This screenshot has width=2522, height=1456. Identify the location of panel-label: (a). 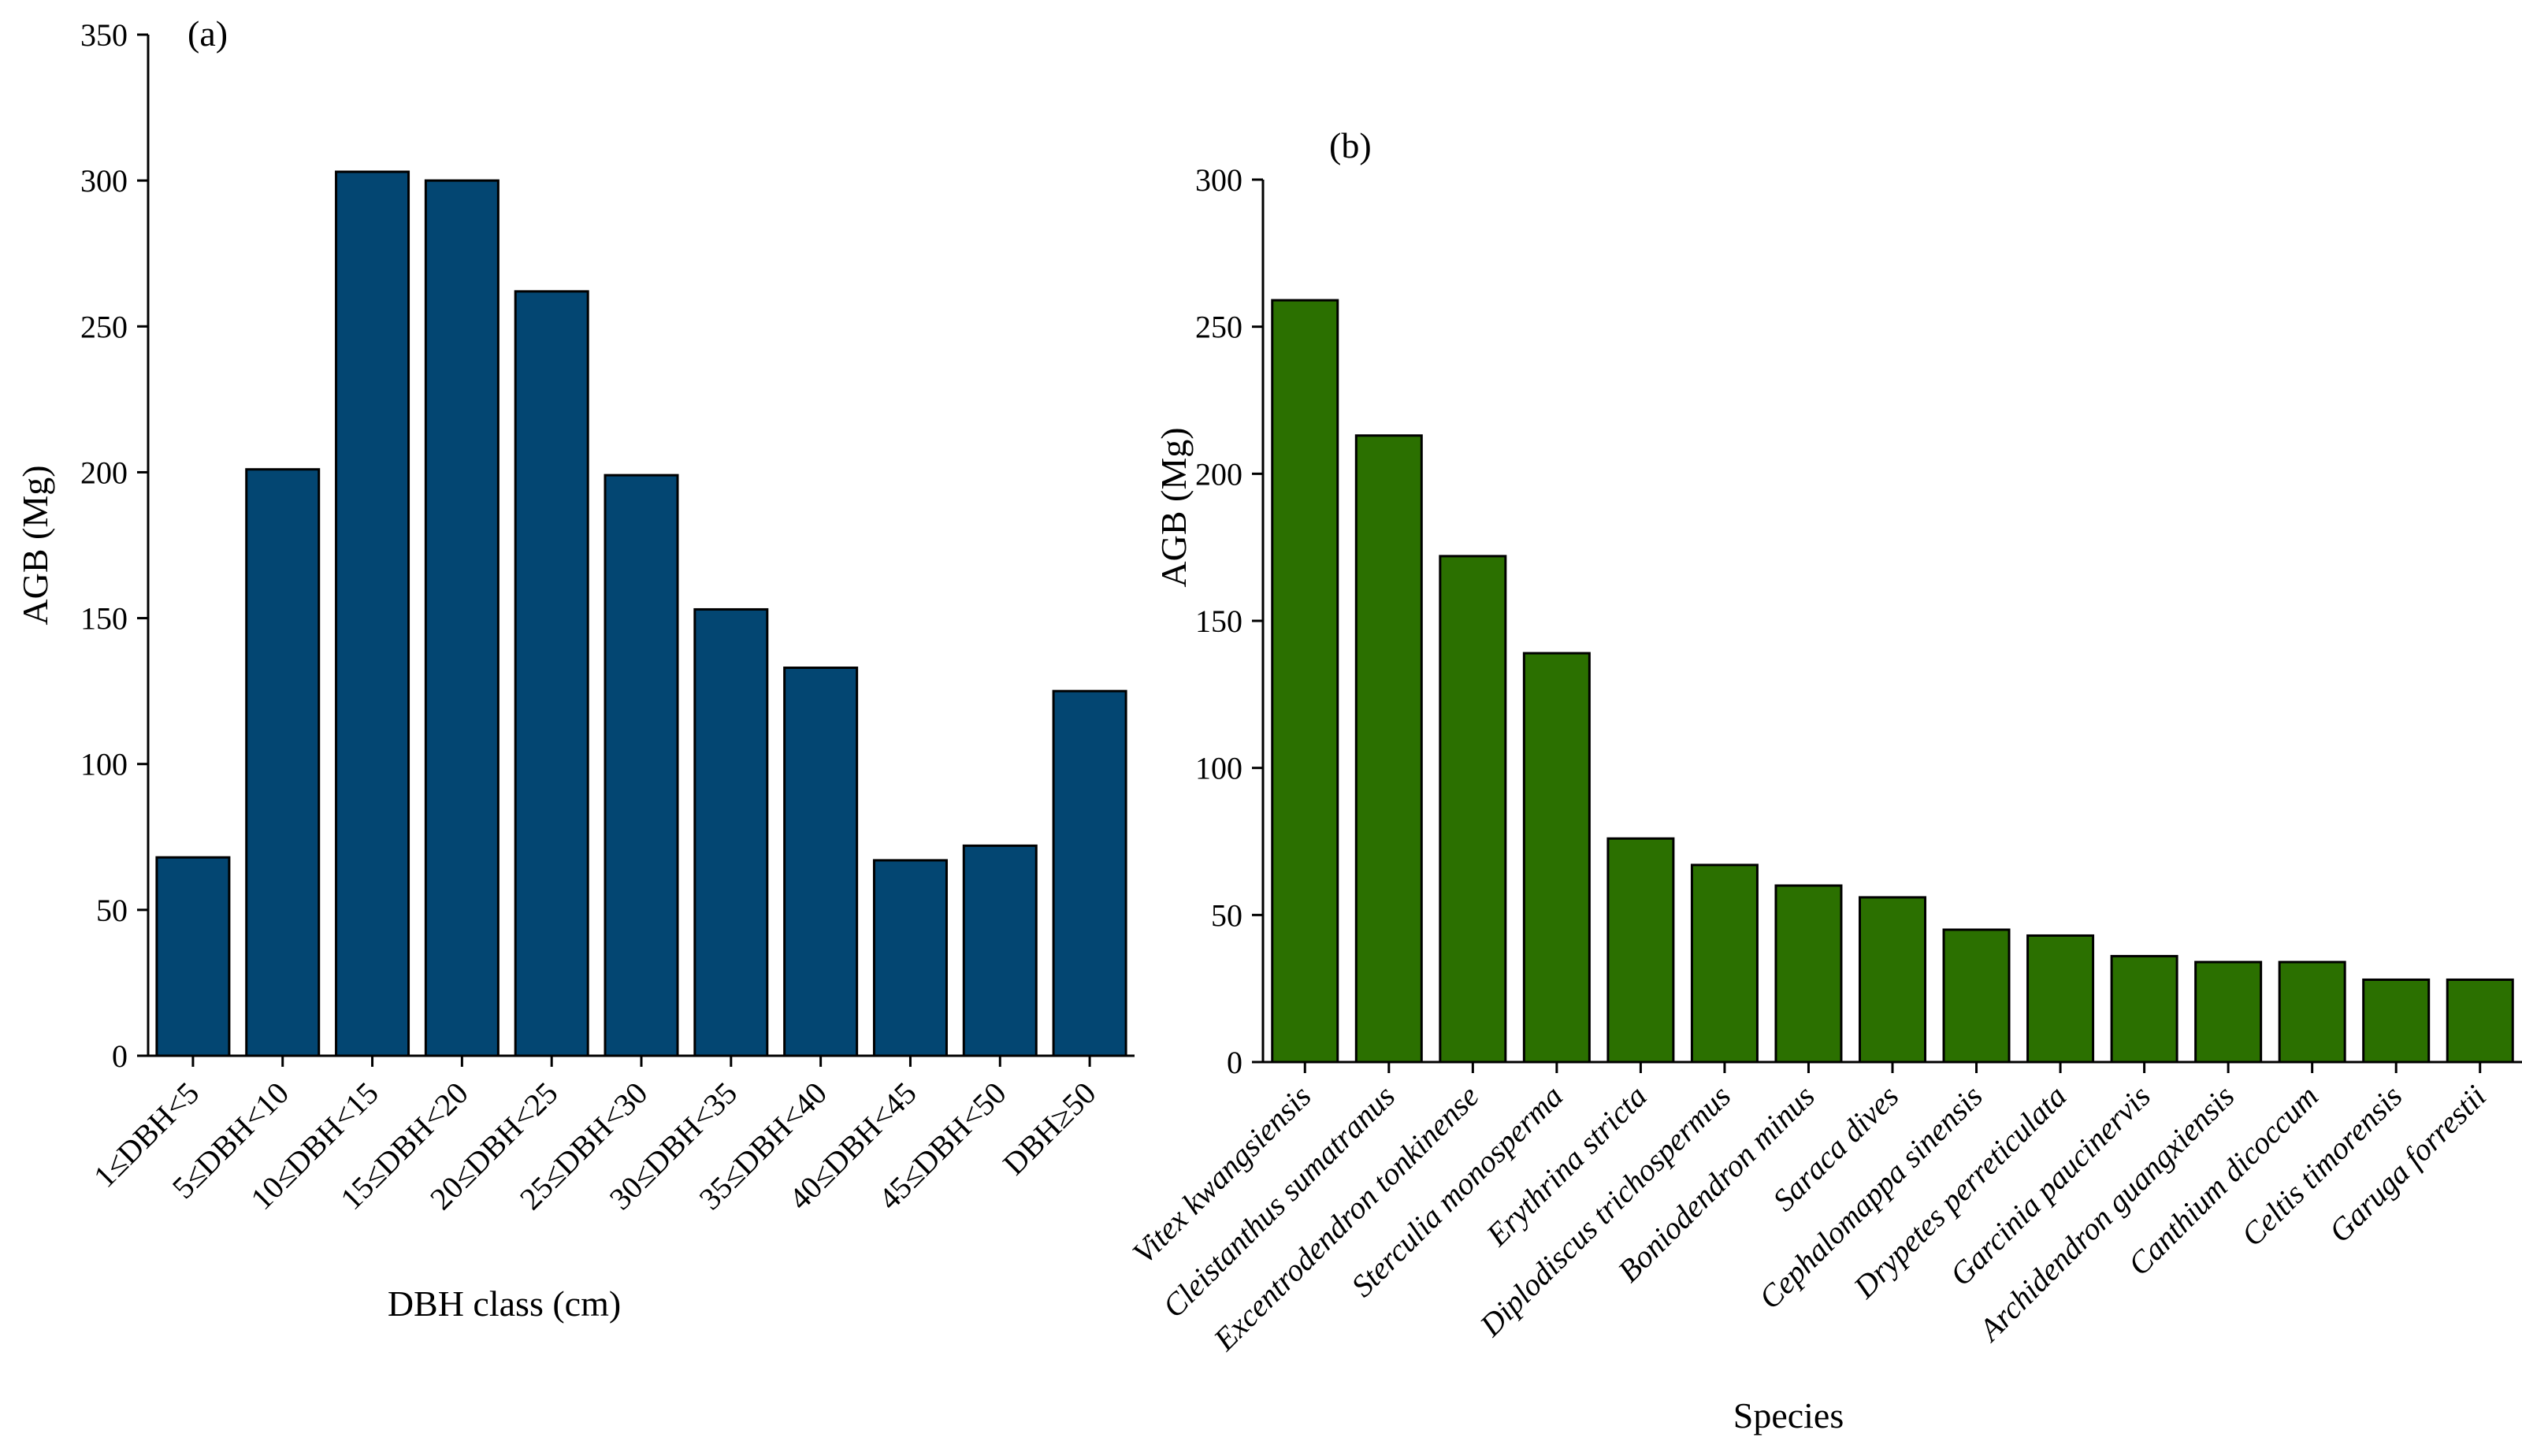
(208, 33).